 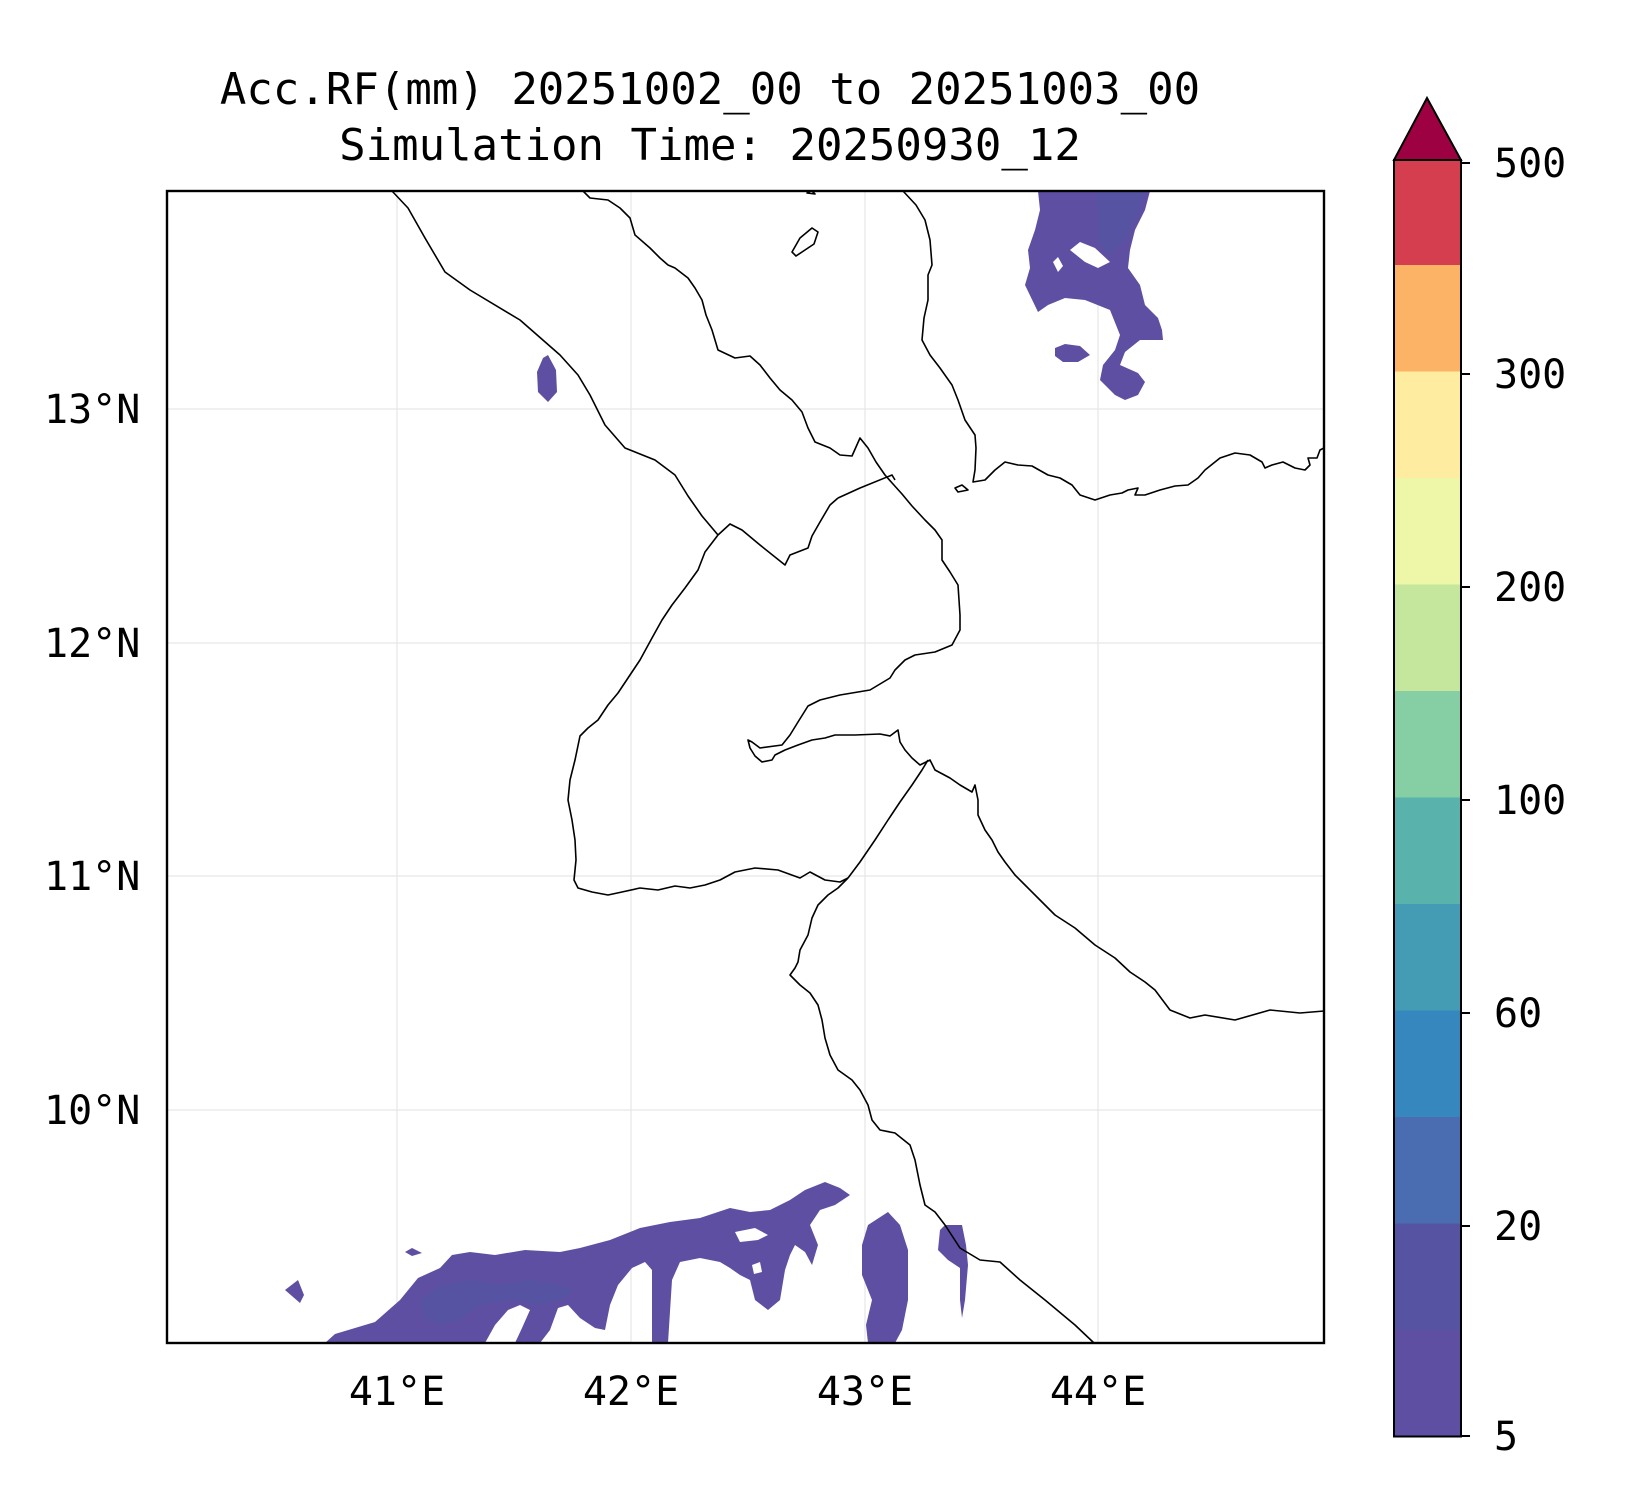 I want to click on colorbar-extend-arrow, so click(x=1427, y=128).